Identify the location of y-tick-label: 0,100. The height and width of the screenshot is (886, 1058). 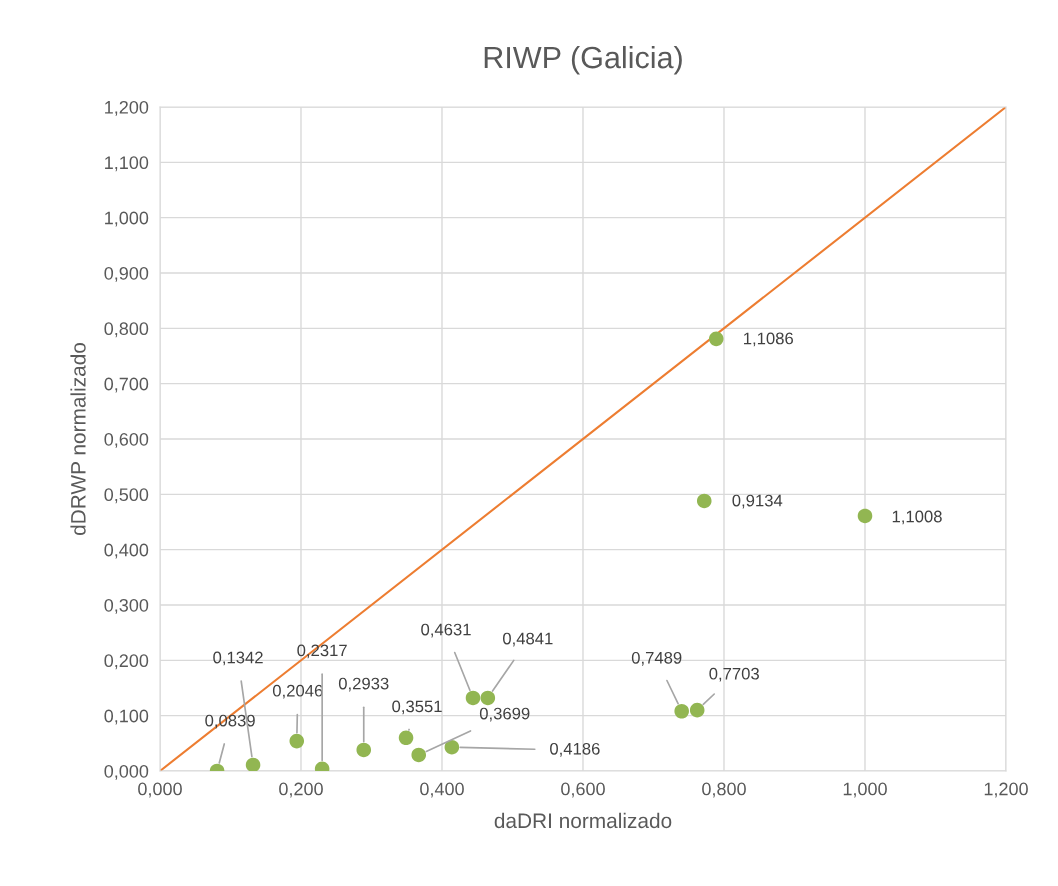
(126, 717).